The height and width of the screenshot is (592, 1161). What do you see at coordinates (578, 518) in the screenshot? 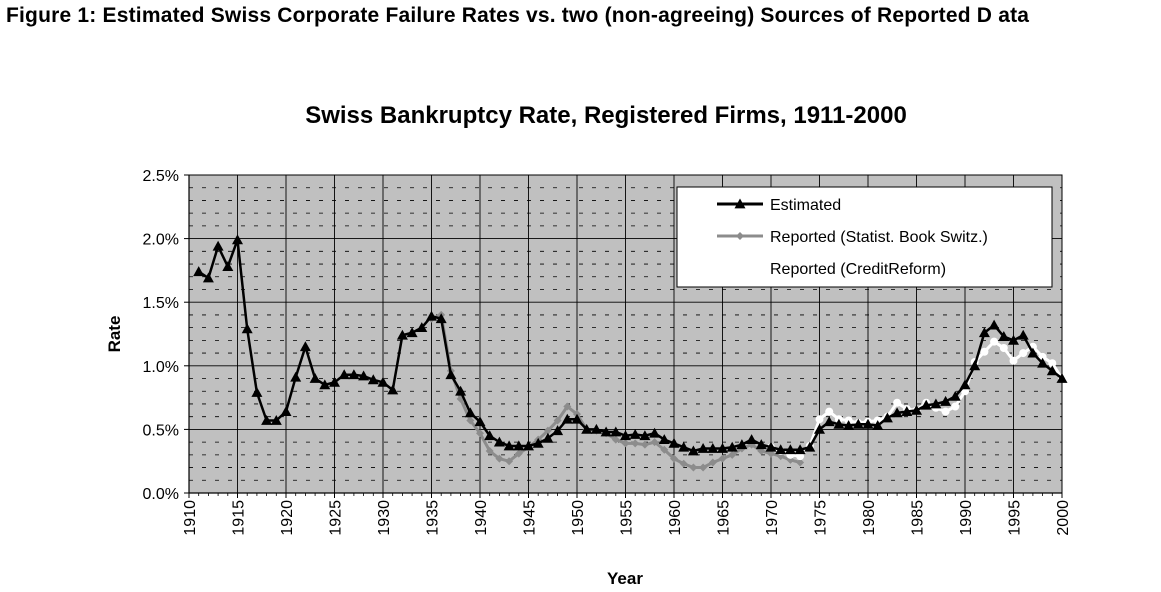
I see `x-tick-label: 1950` at bounding box center [578, 518].